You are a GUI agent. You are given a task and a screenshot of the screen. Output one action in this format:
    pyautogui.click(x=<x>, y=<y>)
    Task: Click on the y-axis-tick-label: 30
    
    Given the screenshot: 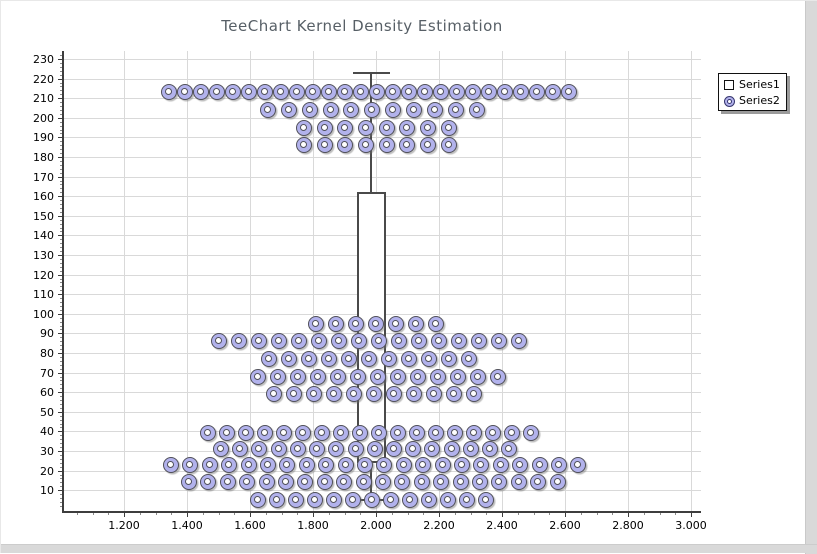 What is the action you would take?
    pyautogui.click(x=47, y=451)
    